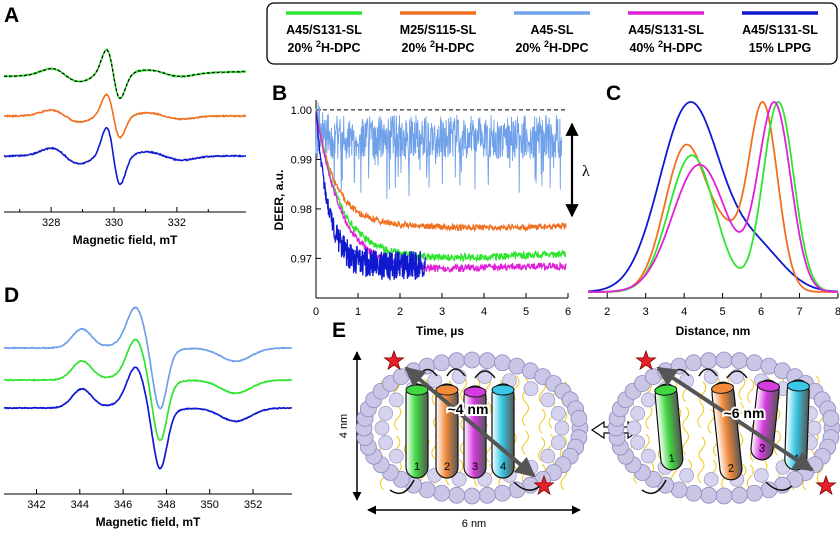 The height and width of the screenshot is (536, 840). Describe the element at coordinates (125, 74) in the screenshot. I see `panel-a-fit-dashed` at that location.